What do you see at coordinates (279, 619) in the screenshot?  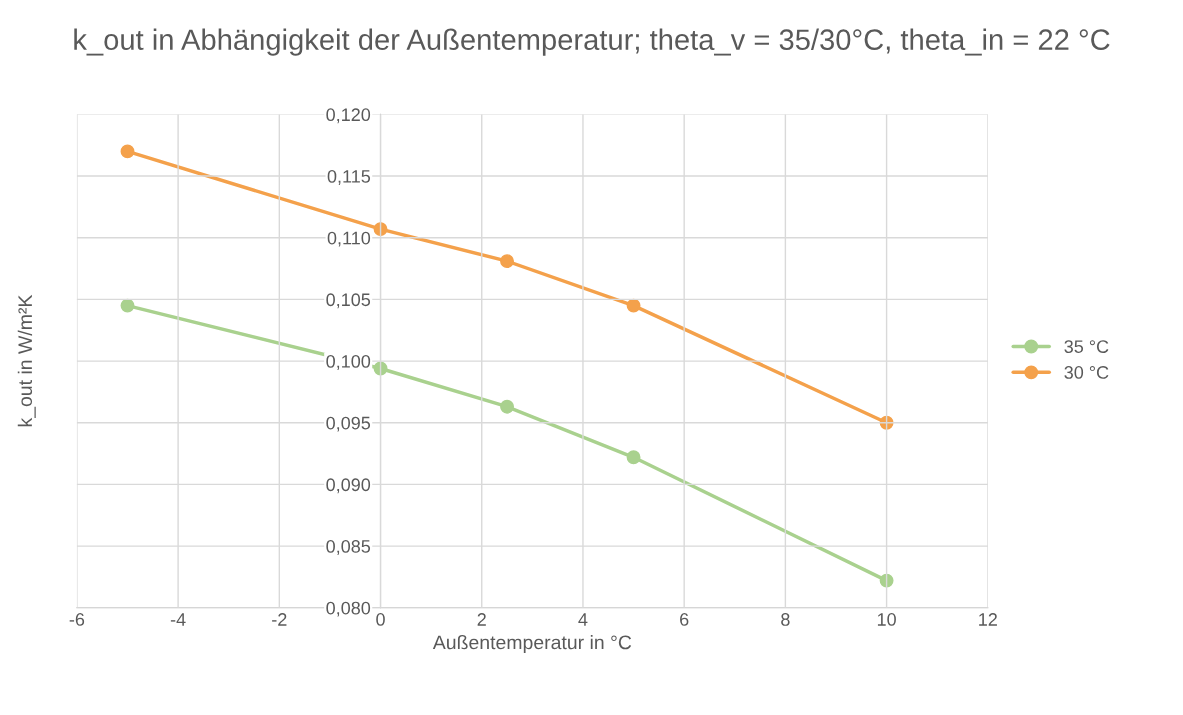 I see `x-tick-label: -2` at bounding box center [279, 619].